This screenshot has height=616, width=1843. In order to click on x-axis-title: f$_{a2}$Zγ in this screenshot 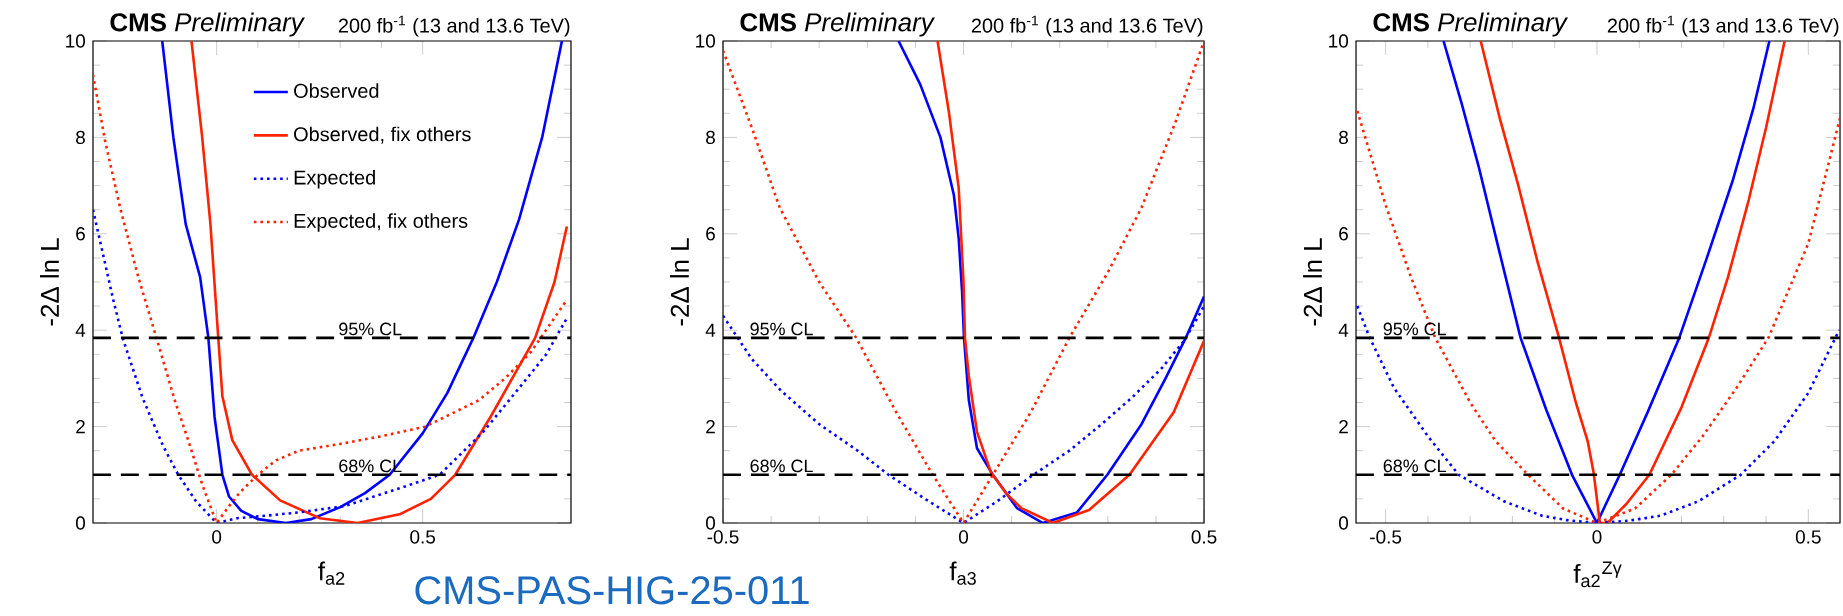, I will do `click(1597, 574)`.